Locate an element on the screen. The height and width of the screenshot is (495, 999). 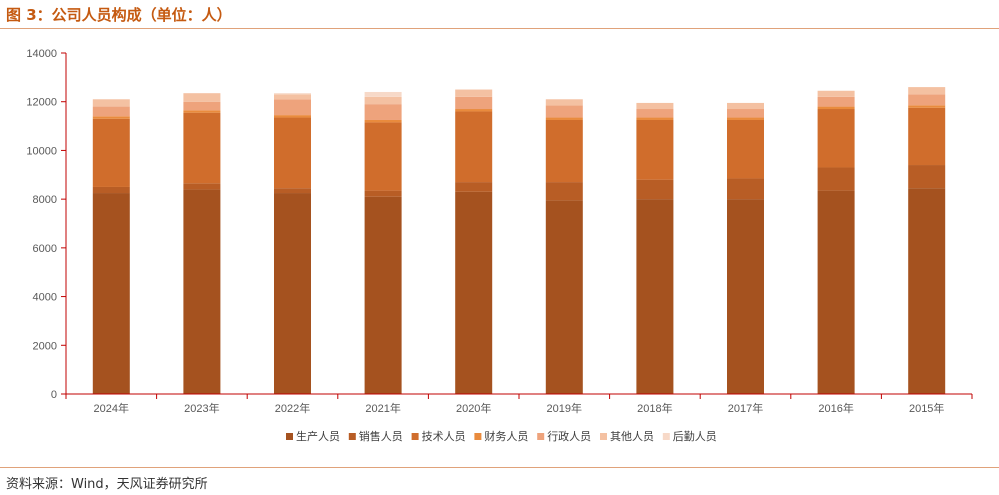
chart-title: 图 3：公司人员构成（单位：人） is located at coordinates (119, 15).